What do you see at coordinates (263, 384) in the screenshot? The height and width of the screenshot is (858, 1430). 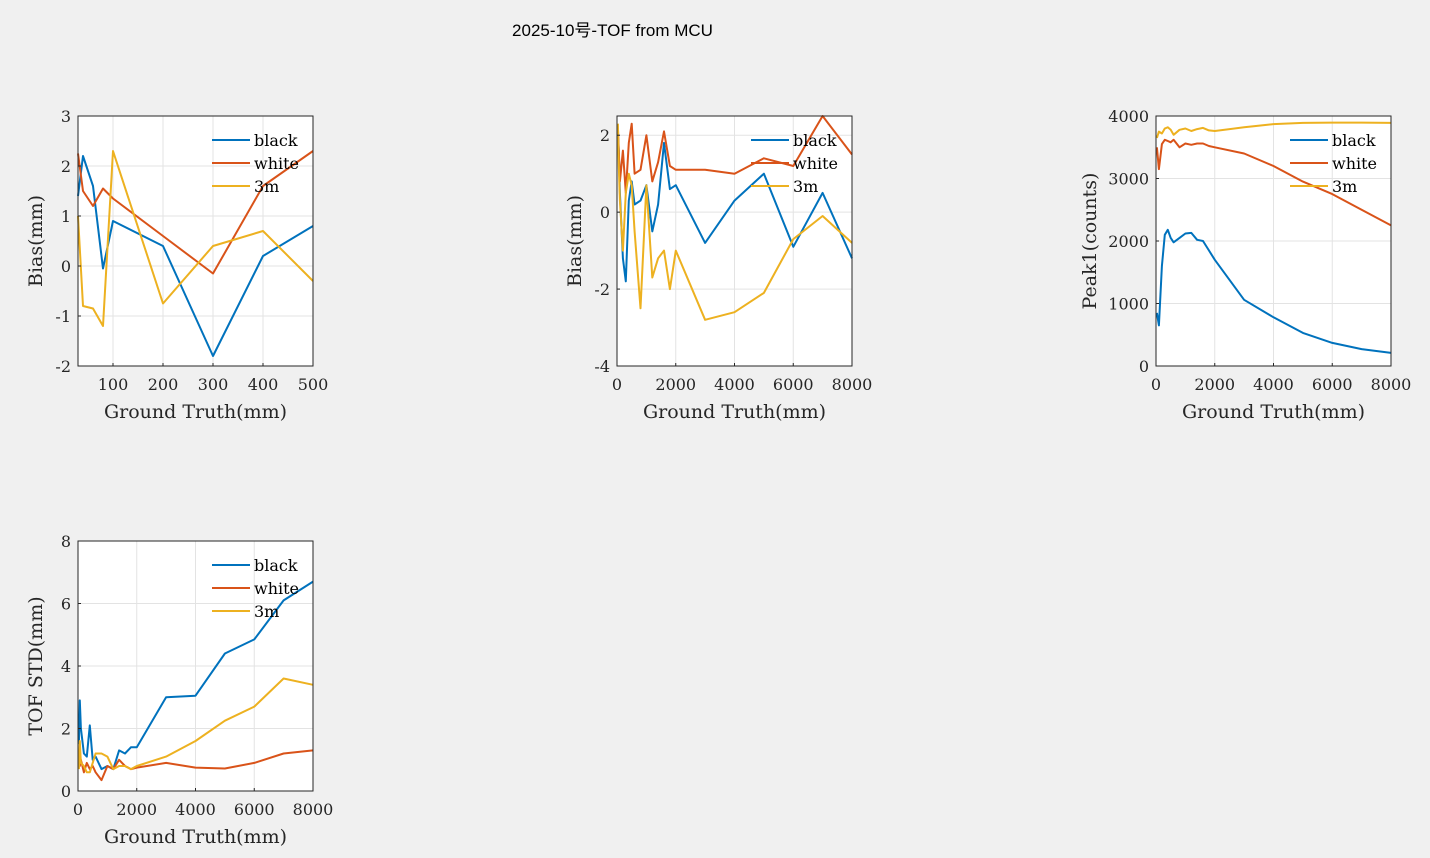 I see `x-tick-label: 400` at bounding box center [263, 384].